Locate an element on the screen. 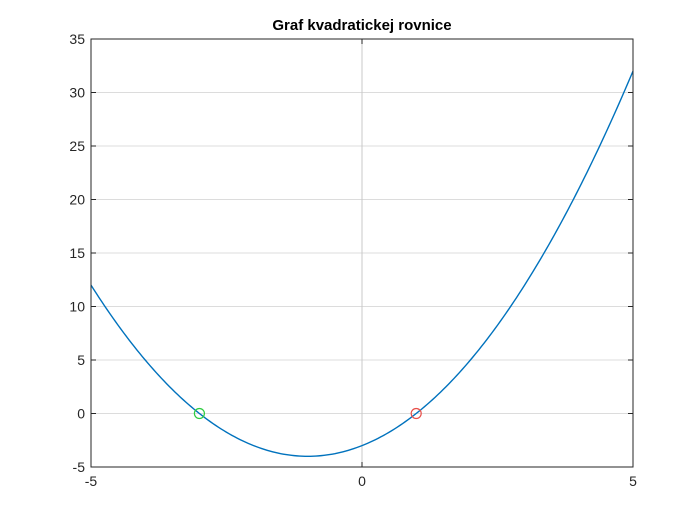 The image size is (700, 530). chart-title: Graf kvadratickej rovnice is located at coordinates (361, 25).